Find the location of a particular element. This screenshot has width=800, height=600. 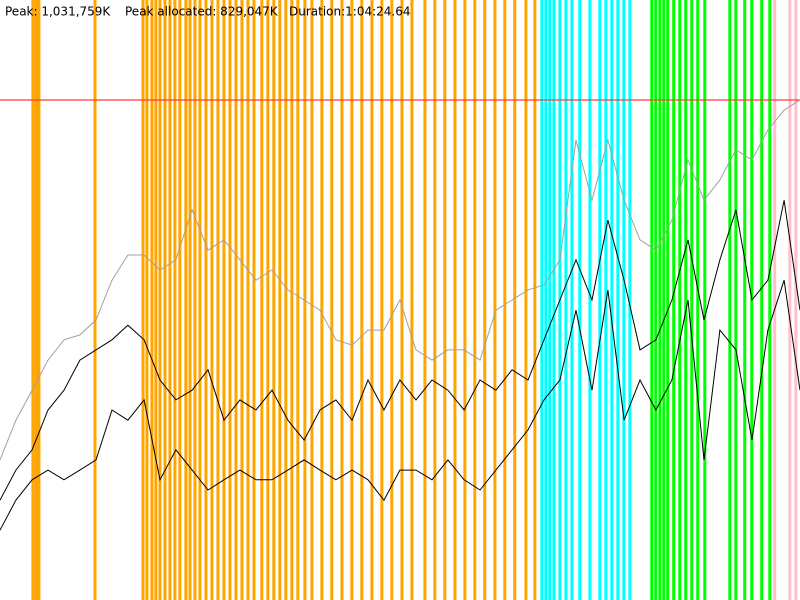

header-stat: Duration:1:04:24.64 is located at coordinates (350, 12).